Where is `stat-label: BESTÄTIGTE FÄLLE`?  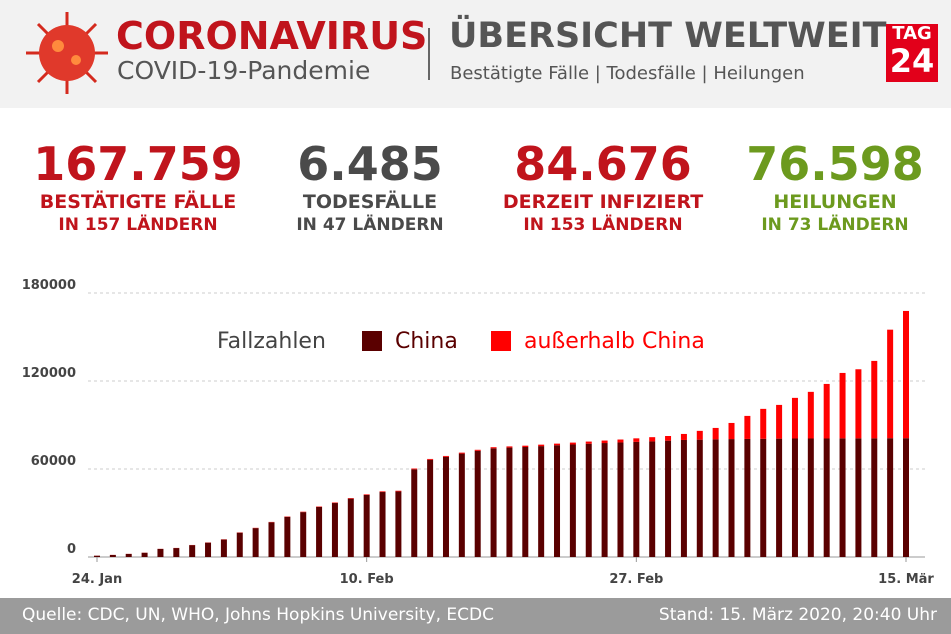
stat-label: BESTÄTIGTE FÄLLE is located at coordinates (138, 202).